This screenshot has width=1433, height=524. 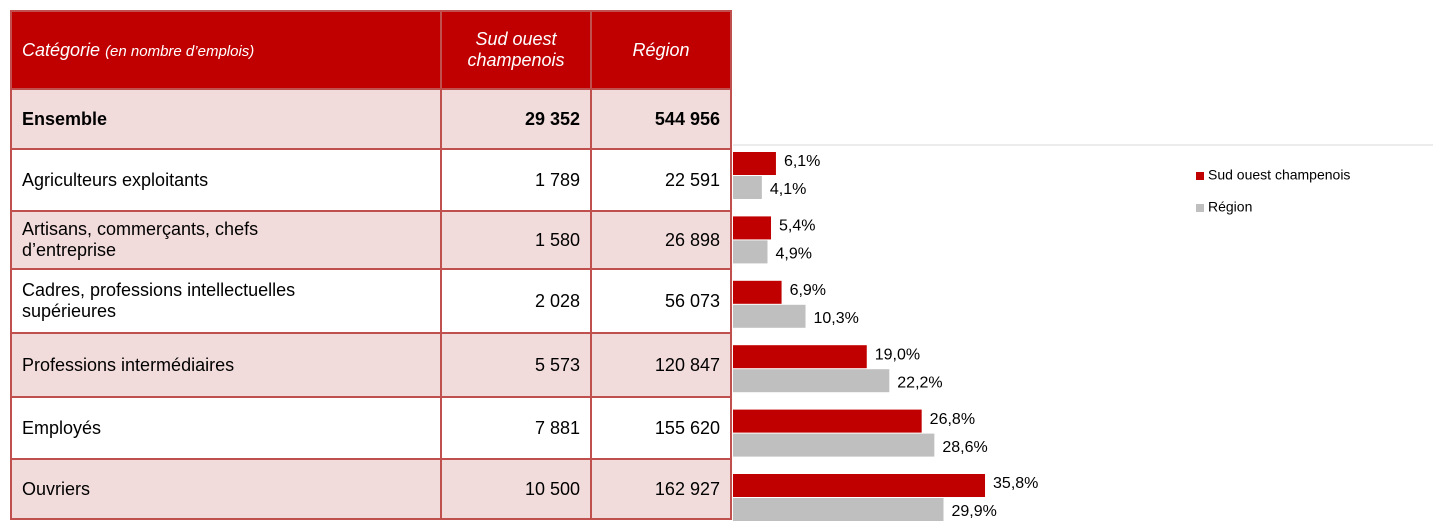 What do you see at coordinates (180, 51) in the screenshot?
I see `header-note: (en nombre d’emplois)` at bounding box center [180, 51].